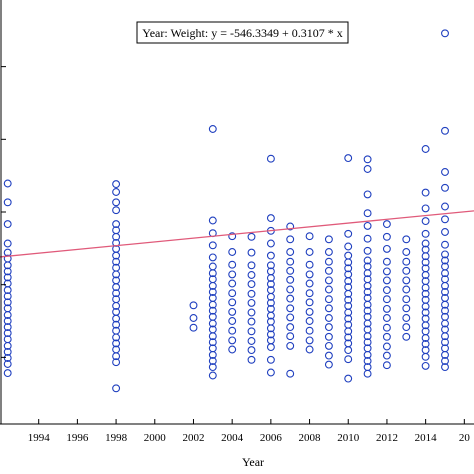 This screenshot has width=474, height=474. What do you see at coordinates (3, 212) in the screenshot?
I see `y-ticks` at bounding box center [3, 212].